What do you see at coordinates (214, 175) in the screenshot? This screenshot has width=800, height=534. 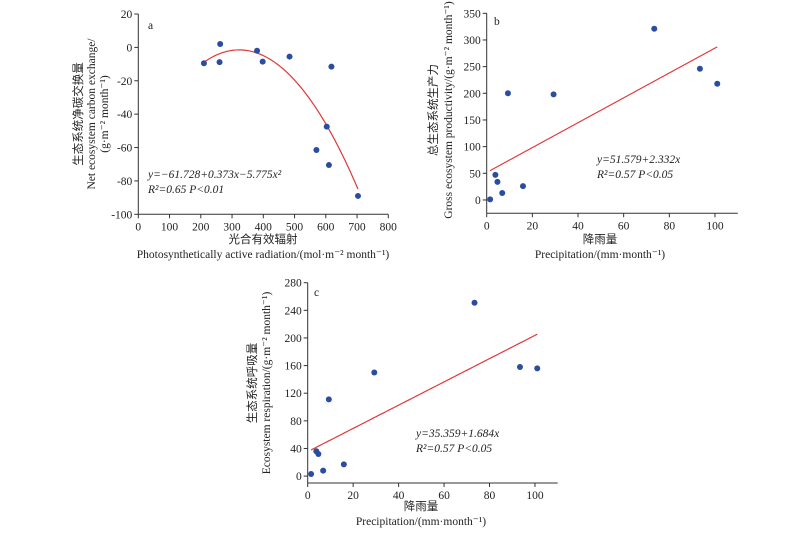 I see `fit-equation: y=−61.728+0.373x−5.775x²` at bounding box center [214, 175].